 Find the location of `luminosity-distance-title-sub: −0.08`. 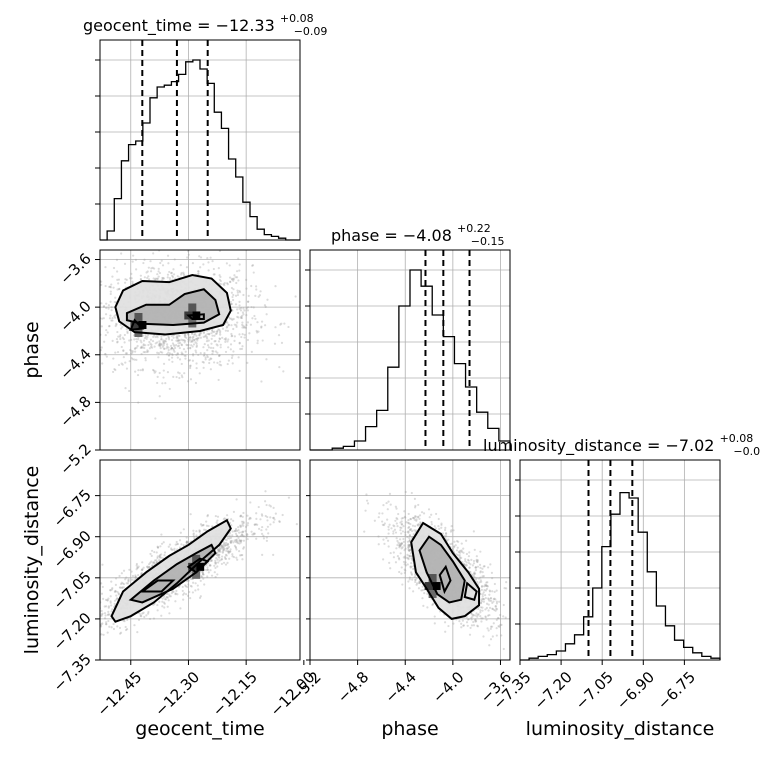

luminosity-distance-title-sub: −0.08 is located at coordinates (746, 451).